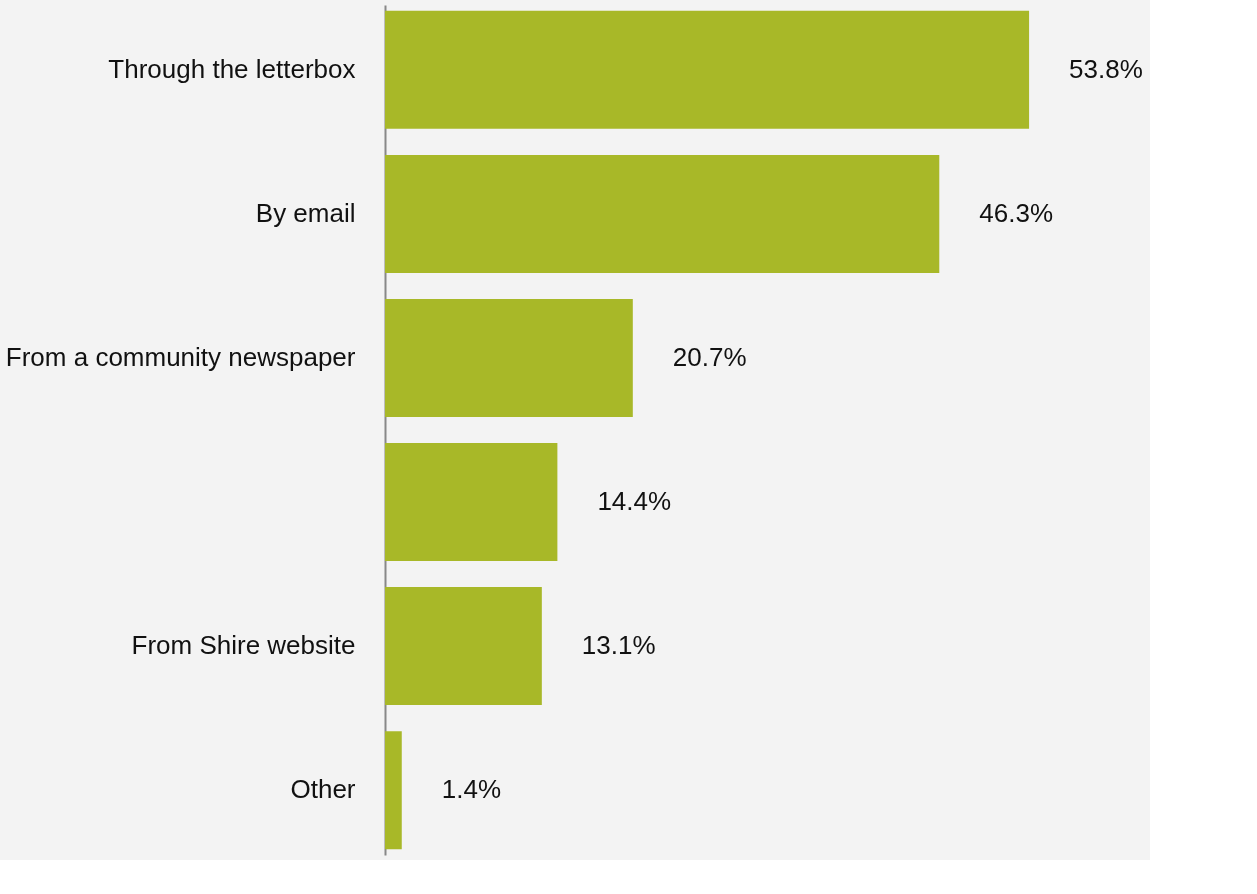 The width and height of the screenshot is (1257, 894). I want to click on y-tick-label: From Shire website, so click(243, 645).